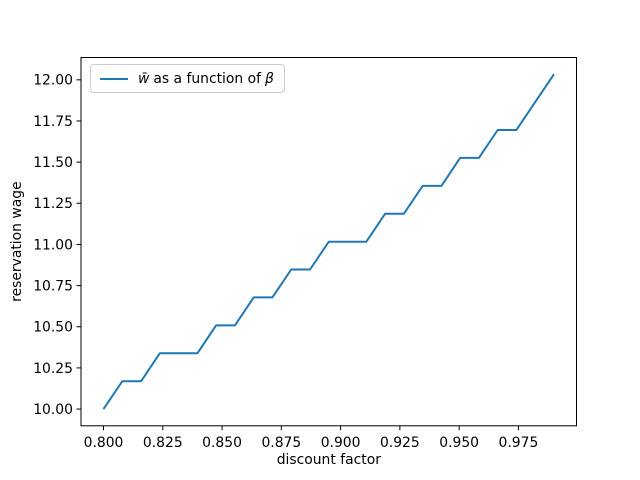 The height and width of the screenshot is (480, 640). What do you see at coordinates (53, 410) in the screenshot?
I see `y-tick-label: 10.00` at bounding box center [53, 410].